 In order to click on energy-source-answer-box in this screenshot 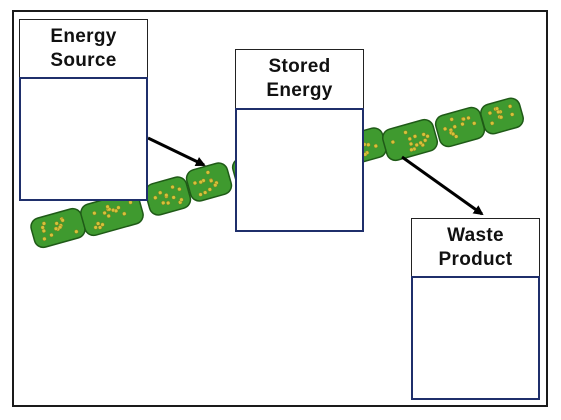, I will do `click(83, 139)`.